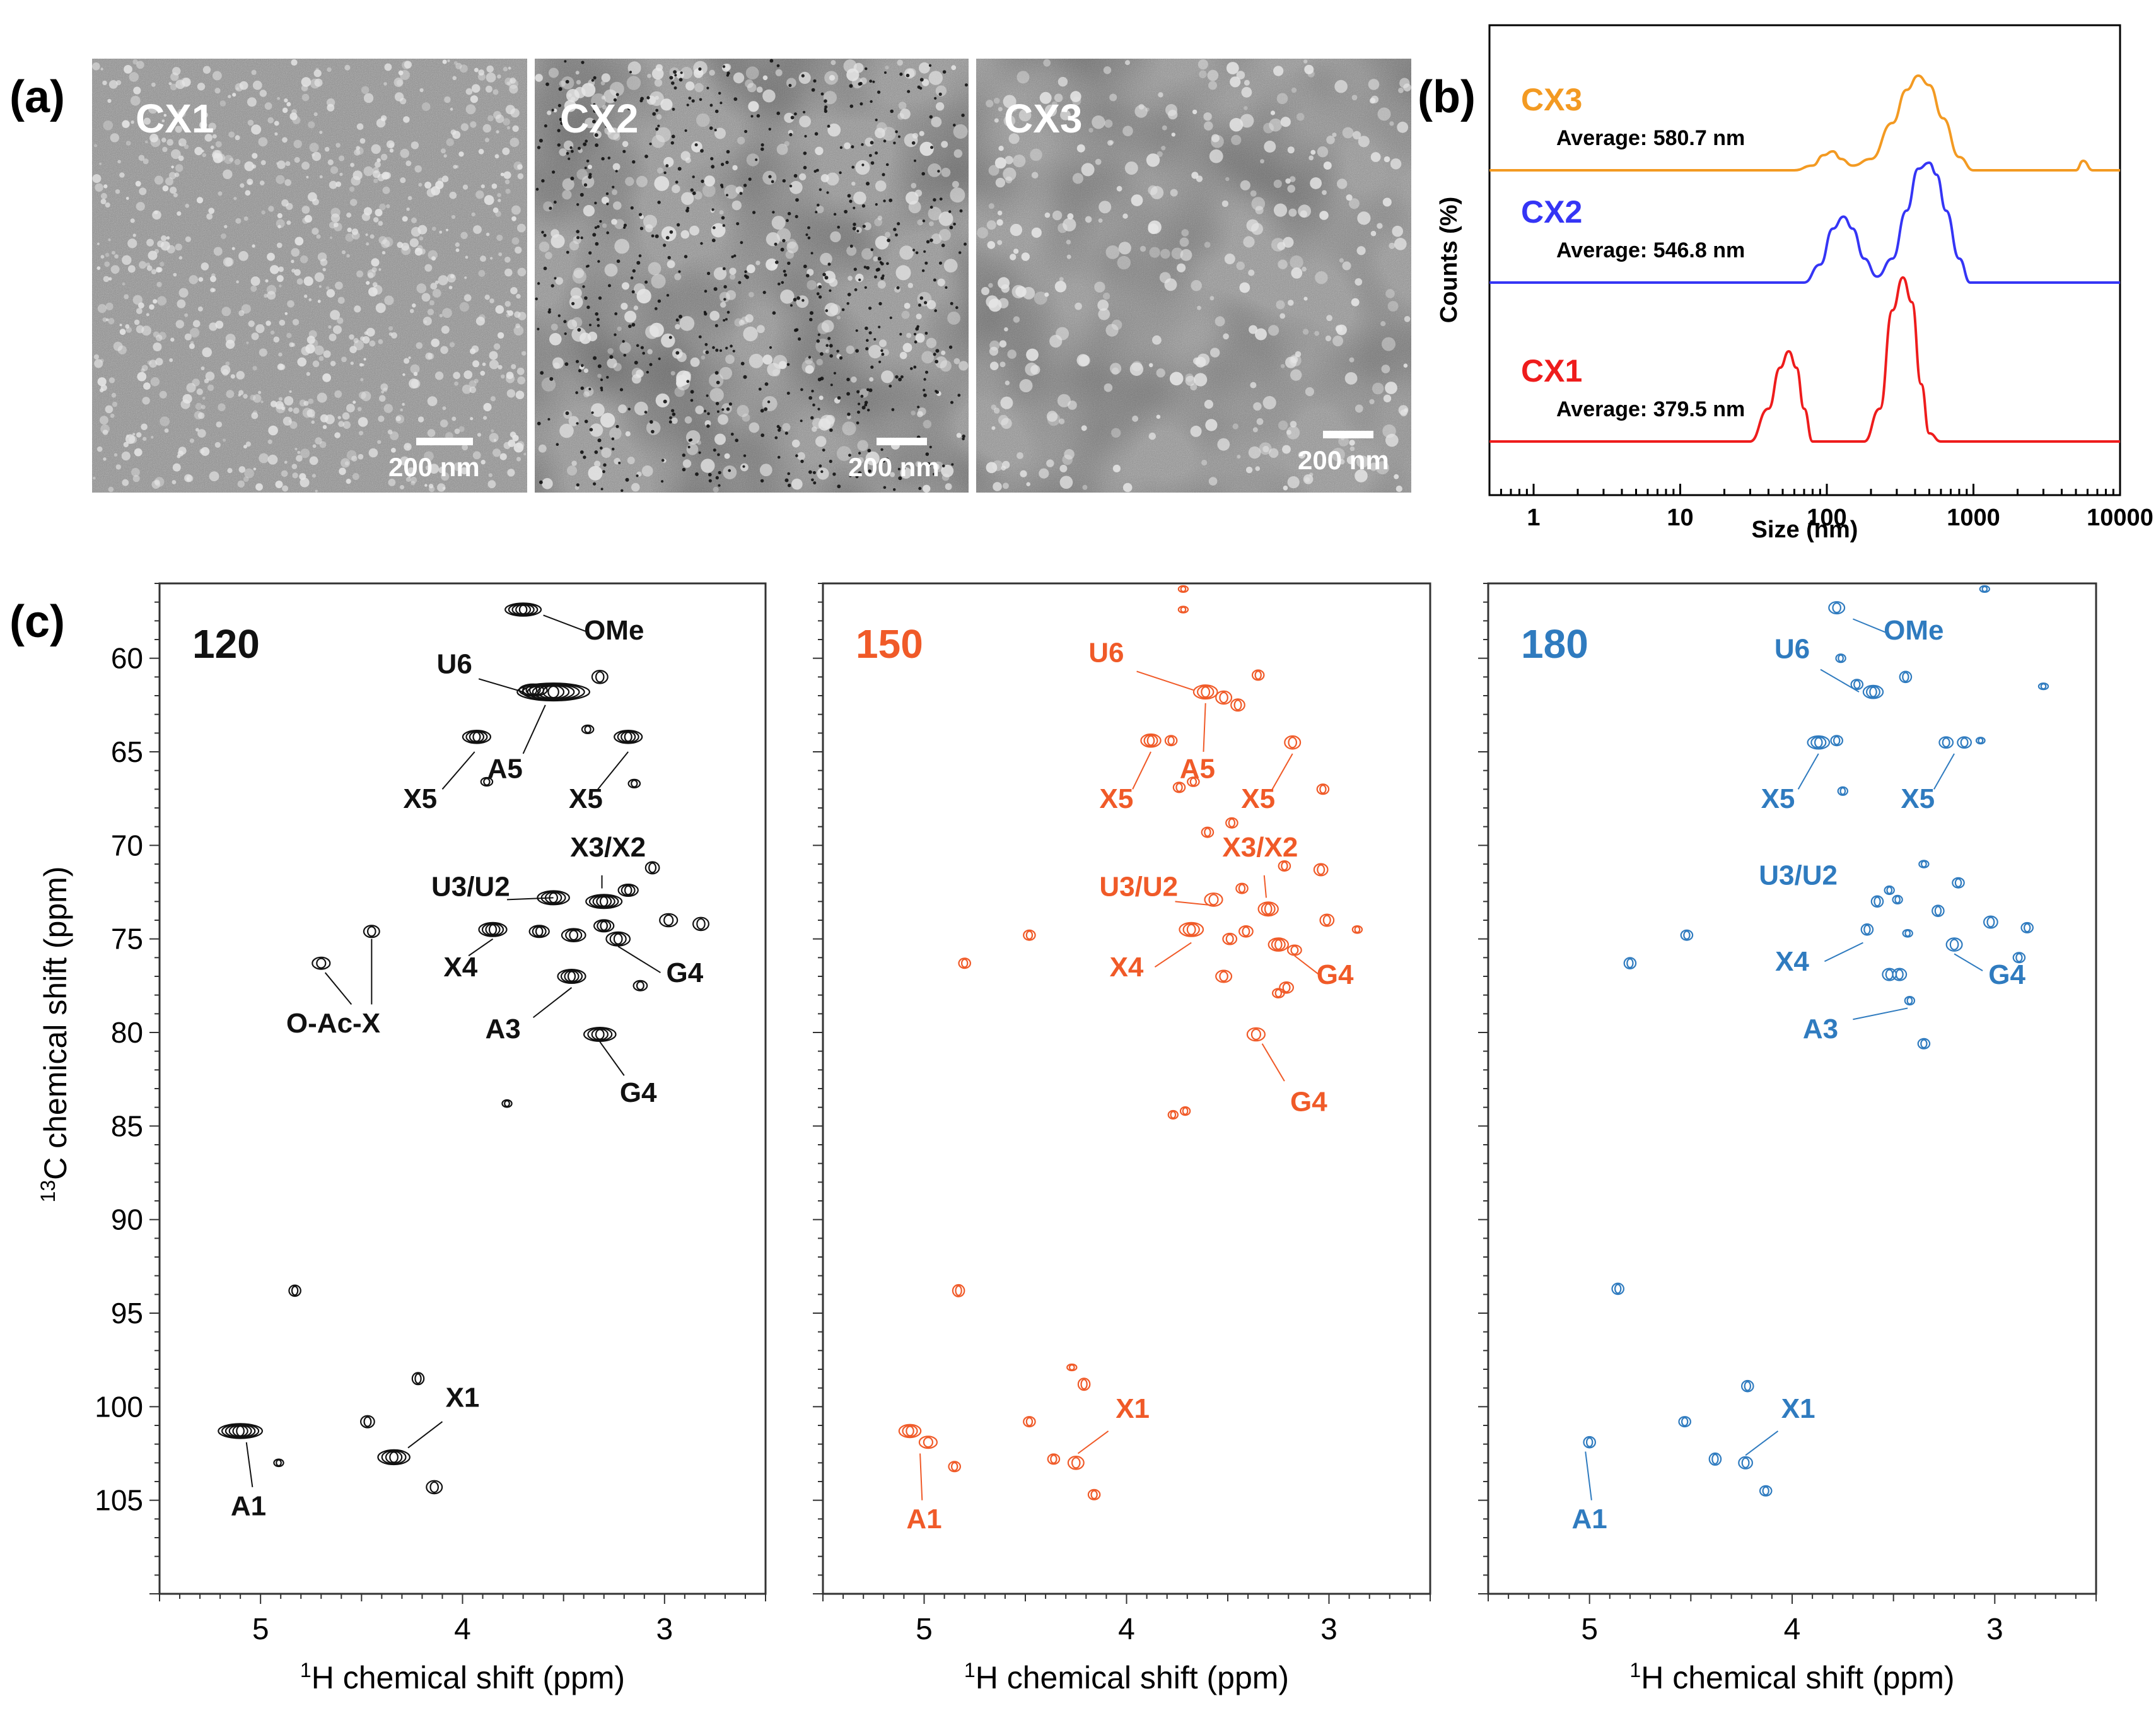 The width and height of the screenshot is (2156, 1725). I want to click on hsqc-xtick-label: 4, so click(1126, 1629).